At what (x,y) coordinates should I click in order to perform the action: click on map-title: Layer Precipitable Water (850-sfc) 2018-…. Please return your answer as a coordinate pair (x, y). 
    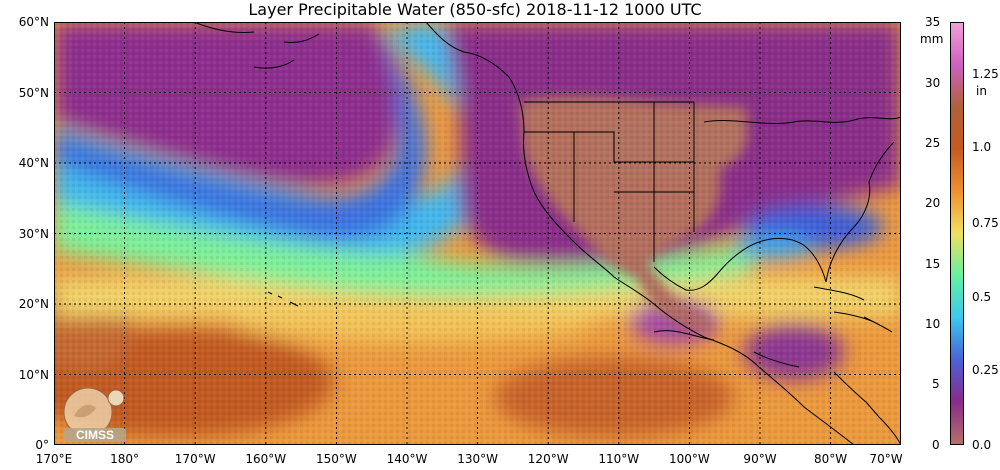
    Looking at the image, I should click on (475, 9).